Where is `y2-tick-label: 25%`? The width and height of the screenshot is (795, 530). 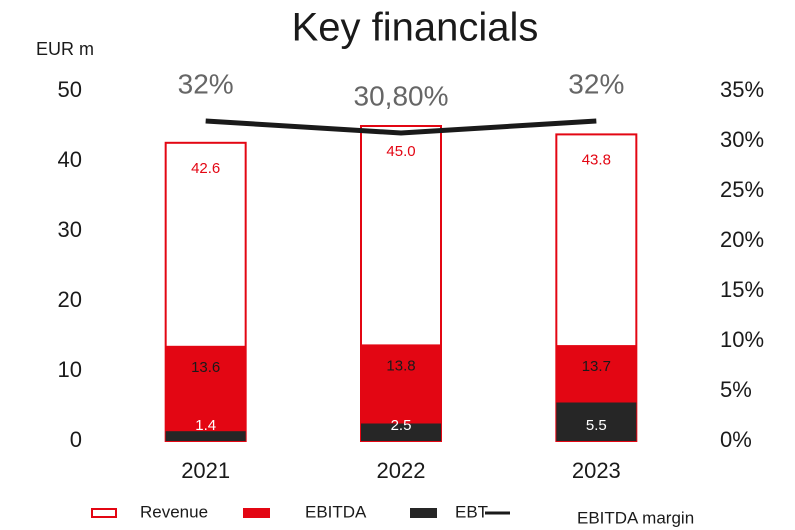 y2-tick-label: 25% is located at coordinates (742, 189).